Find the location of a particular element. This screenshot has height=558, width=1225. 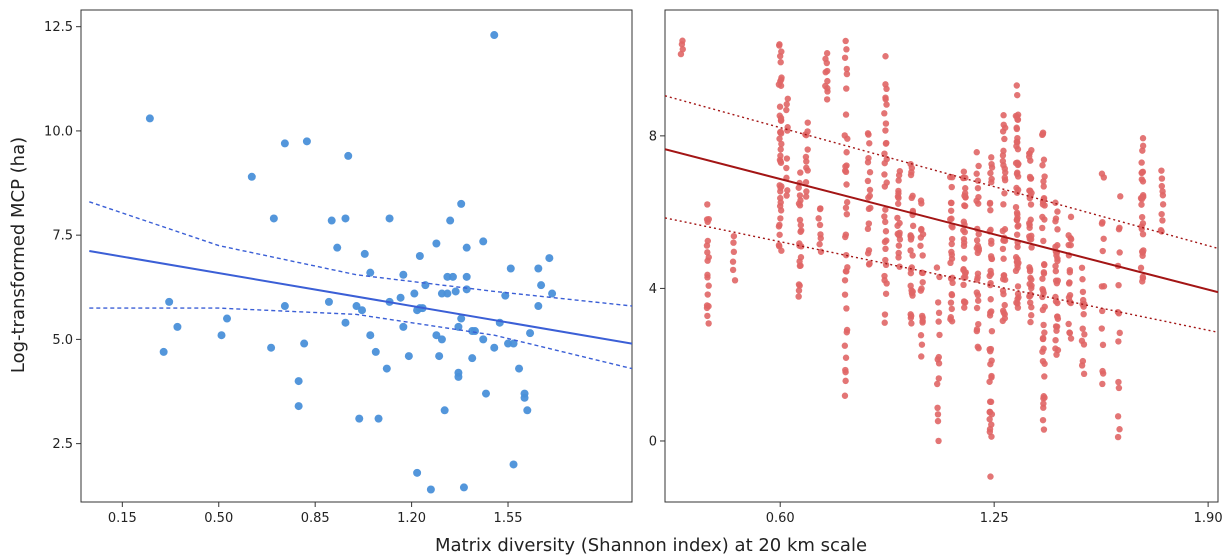

left-y-tick-label: 2.5 is located at coordinates (62, 444).